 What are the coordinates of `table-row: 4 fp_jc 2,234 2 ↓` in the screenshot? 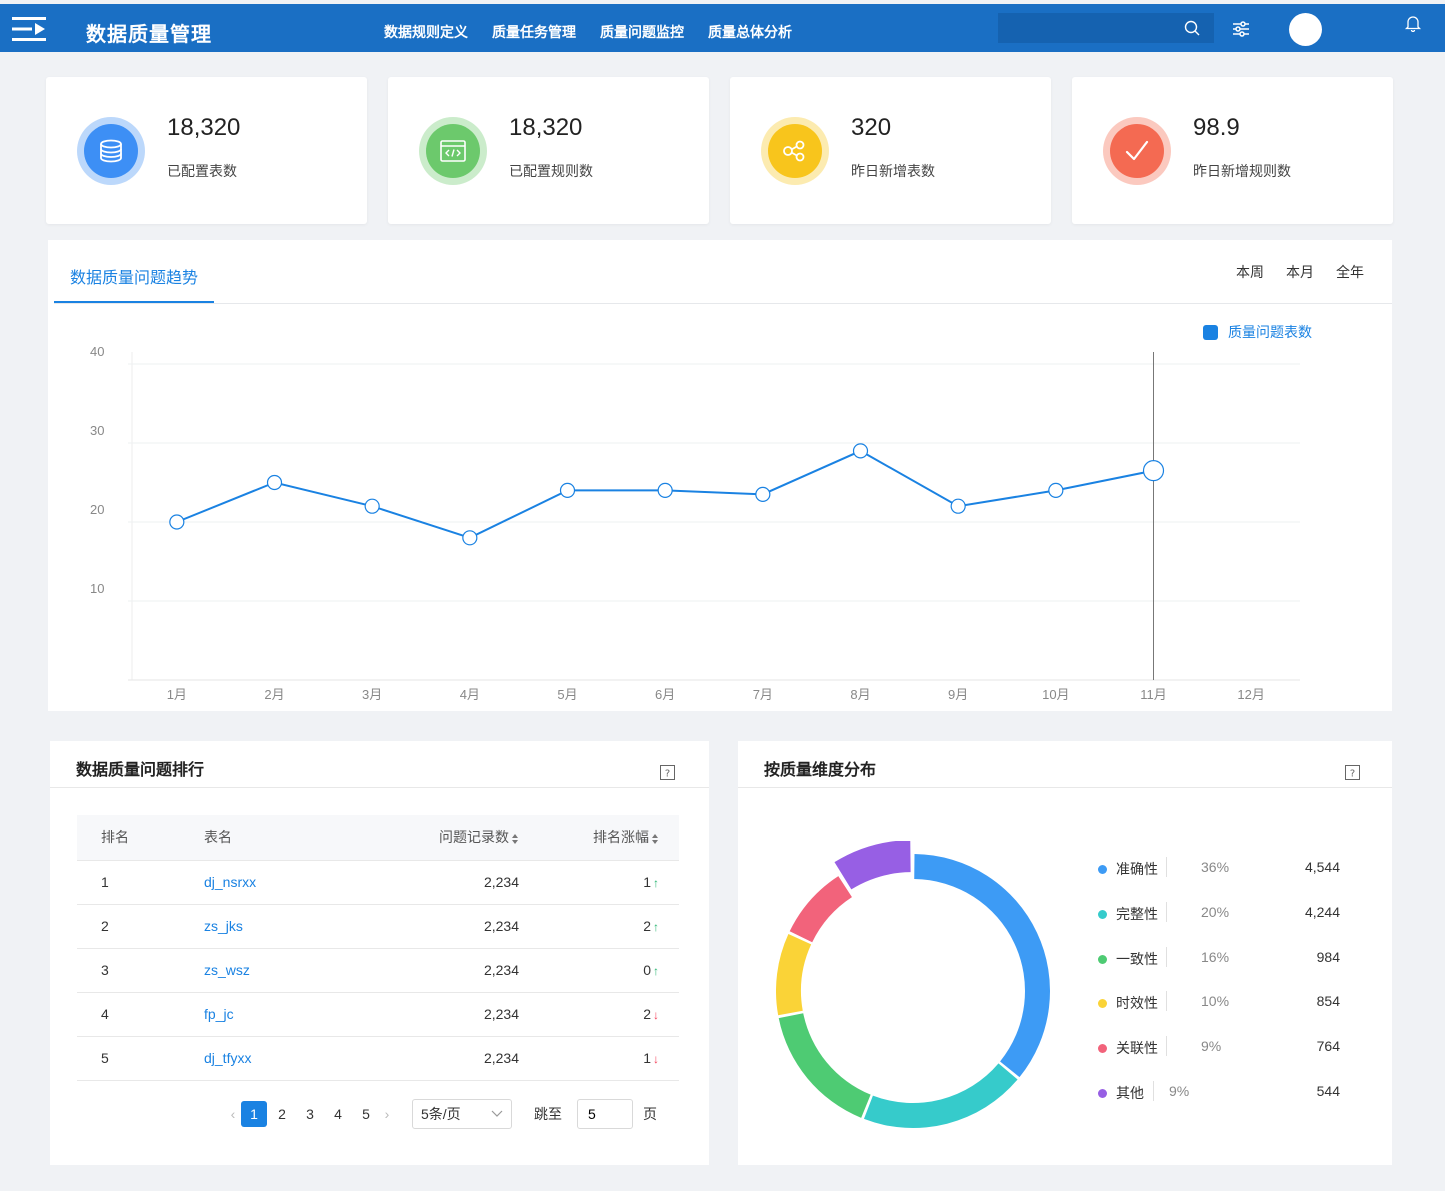 It's located at (378, 1014).